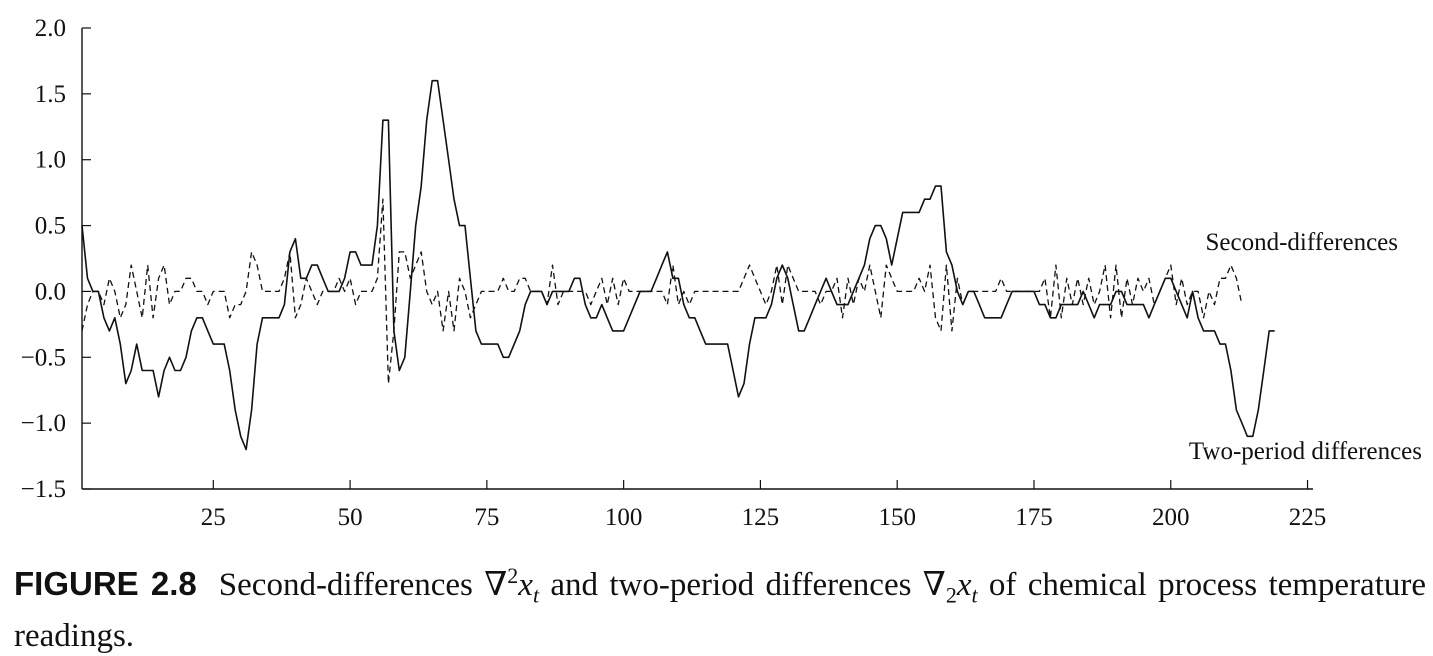 This screenshot has height=656, width=1433. What do you see at coordinates (1305, 451) in the screenshot?
I see `two-period-differences-annotation: Two-period differences` at bounding box center [1305, 451].